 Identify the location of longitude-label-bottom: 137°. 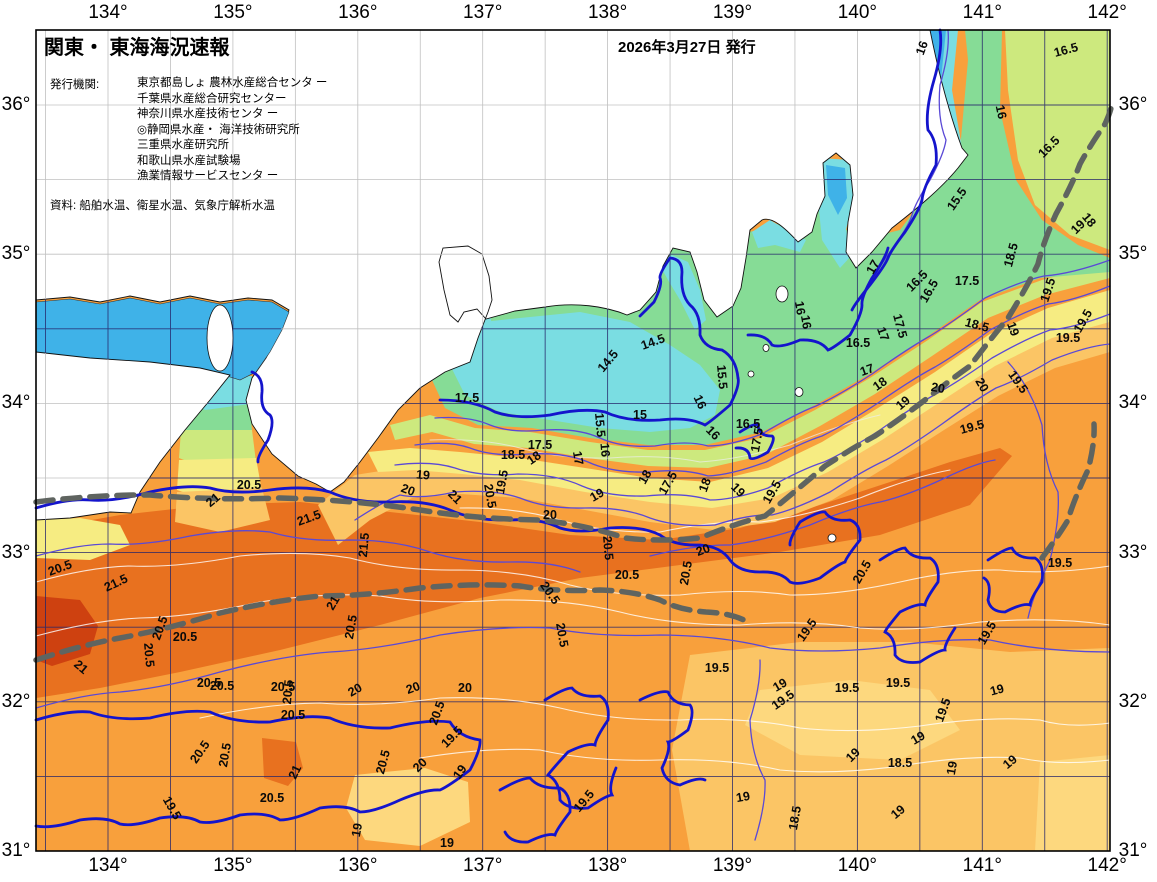
(483, 865).